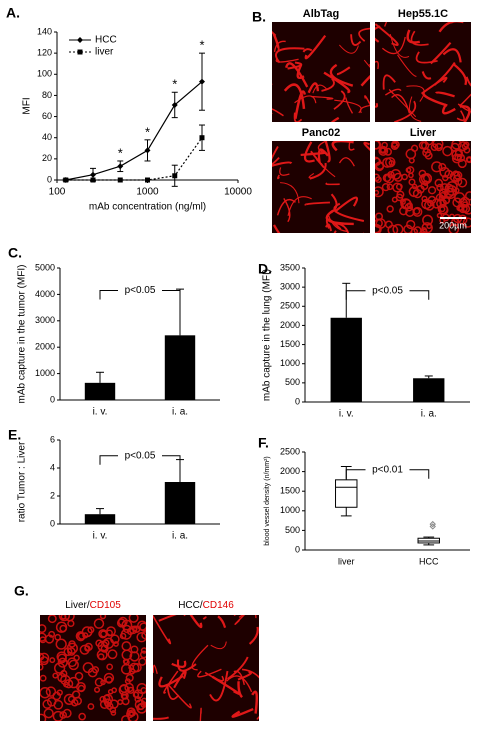 This screenshot has width=500, height=733. I want to click on y-tick-label: 100, so click(44, 74).